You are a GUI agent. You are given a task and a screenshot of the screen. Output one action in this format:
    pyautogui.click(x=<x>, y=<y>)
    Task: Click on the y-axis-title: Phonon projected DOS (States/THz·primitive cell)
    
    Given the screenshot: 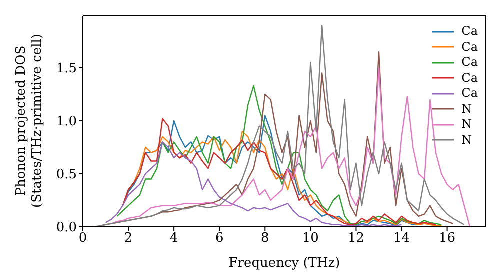 What is the action you would take?
    pyautogui.click(x=30, y=121)
    